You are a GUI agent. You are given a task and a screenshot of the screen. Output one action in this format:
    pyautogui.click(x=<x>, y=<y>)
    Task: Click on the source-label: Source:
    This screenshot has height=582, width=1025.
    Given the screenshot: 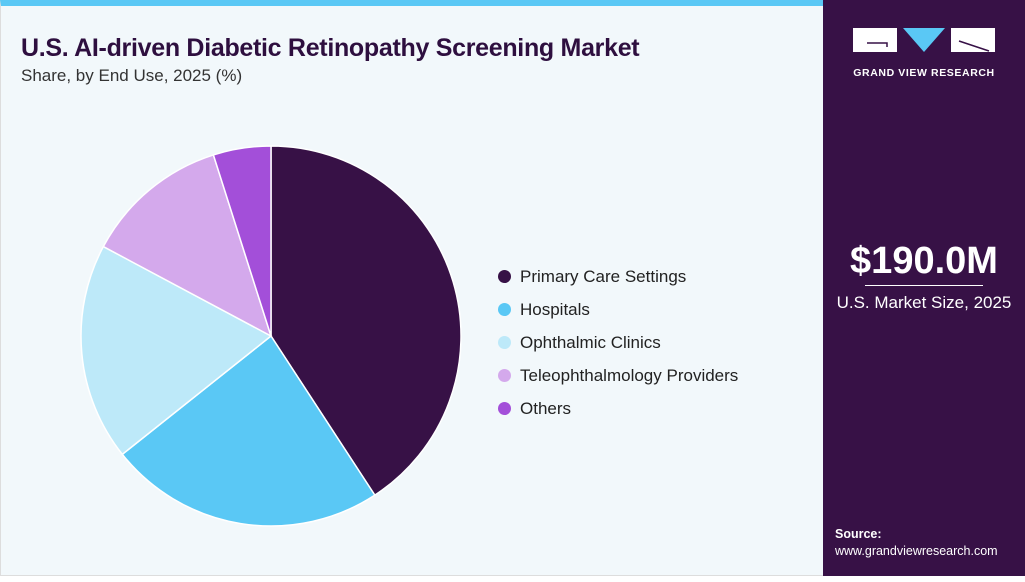 What is the action you would take?
    pyautogui.click(x=858, y=534)
    